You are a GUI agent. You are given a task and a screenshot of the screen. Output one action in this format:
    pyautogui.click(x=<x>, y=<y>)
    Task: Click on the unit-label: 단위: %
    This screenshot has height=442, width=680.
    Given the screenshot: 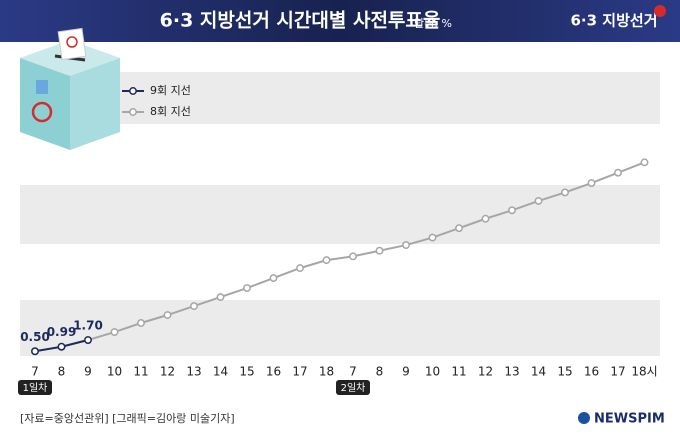 What is the action you would take?
    pyautogui.click(x=433, y=23)
    